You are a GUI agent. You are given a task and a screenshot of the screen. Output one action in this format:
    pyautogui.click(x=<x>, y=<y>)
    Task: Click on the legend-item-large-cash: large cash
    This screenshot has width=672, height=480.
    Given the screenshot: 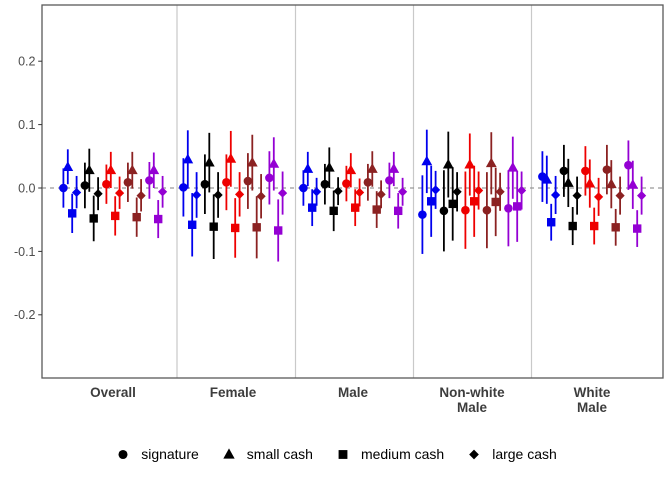 What is the action you would take?
    pyautogui.click(x=511, y=454)
    